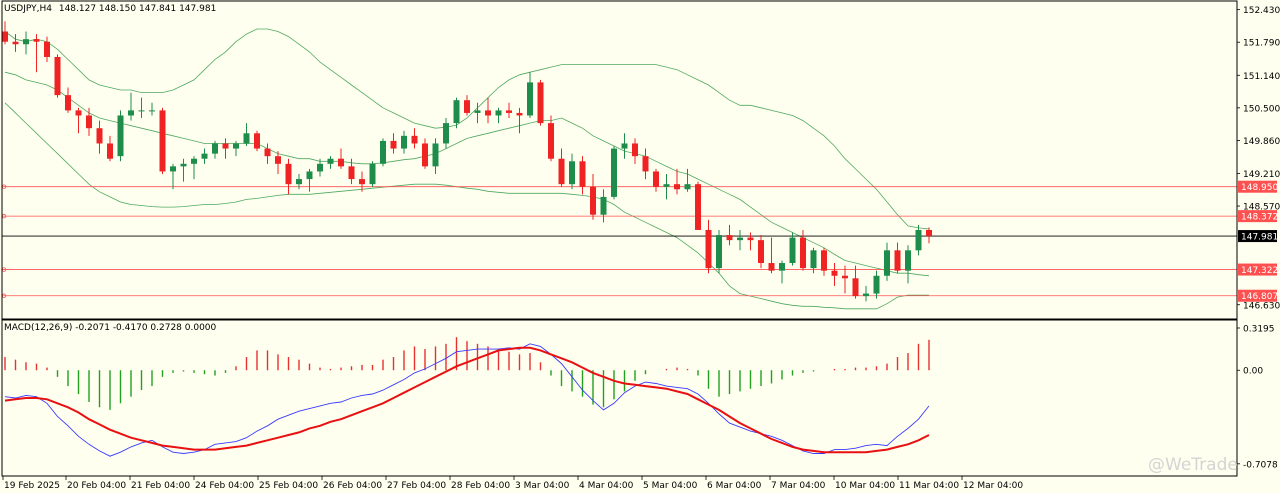 This screenshot has height=493, width=1280. What do you see at coordinates (1261, 109) in the screenshot?
I see `price-tick-label: 150.500` at bounding box center [1261, 109].